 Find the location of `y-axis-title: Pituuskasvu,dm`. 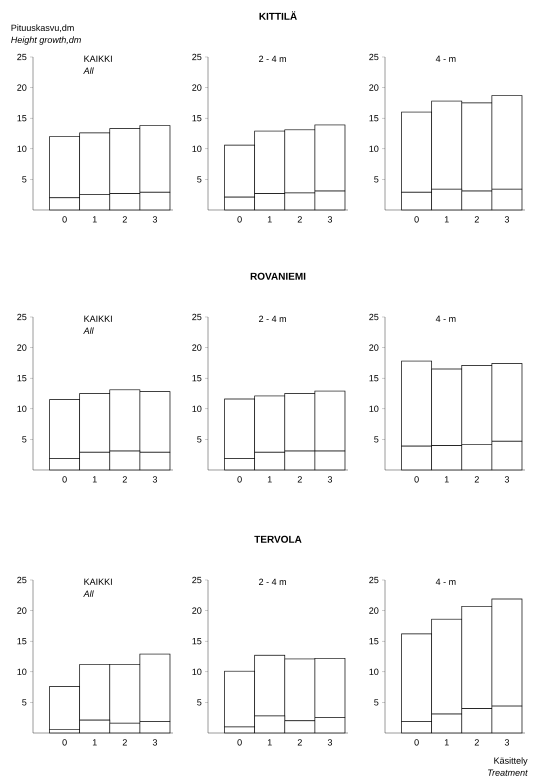

y-axis-title: Pituuskasvu,dm is located at coordinates (43, 28).